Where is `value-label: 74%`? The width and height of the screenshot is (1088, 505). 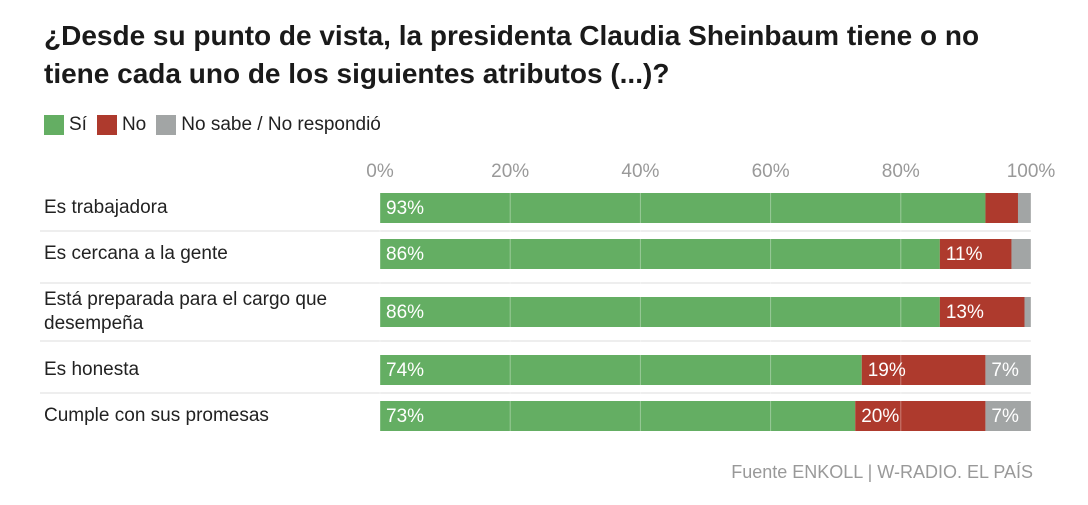 value-label: 74% is located at coordinates (405, 370).